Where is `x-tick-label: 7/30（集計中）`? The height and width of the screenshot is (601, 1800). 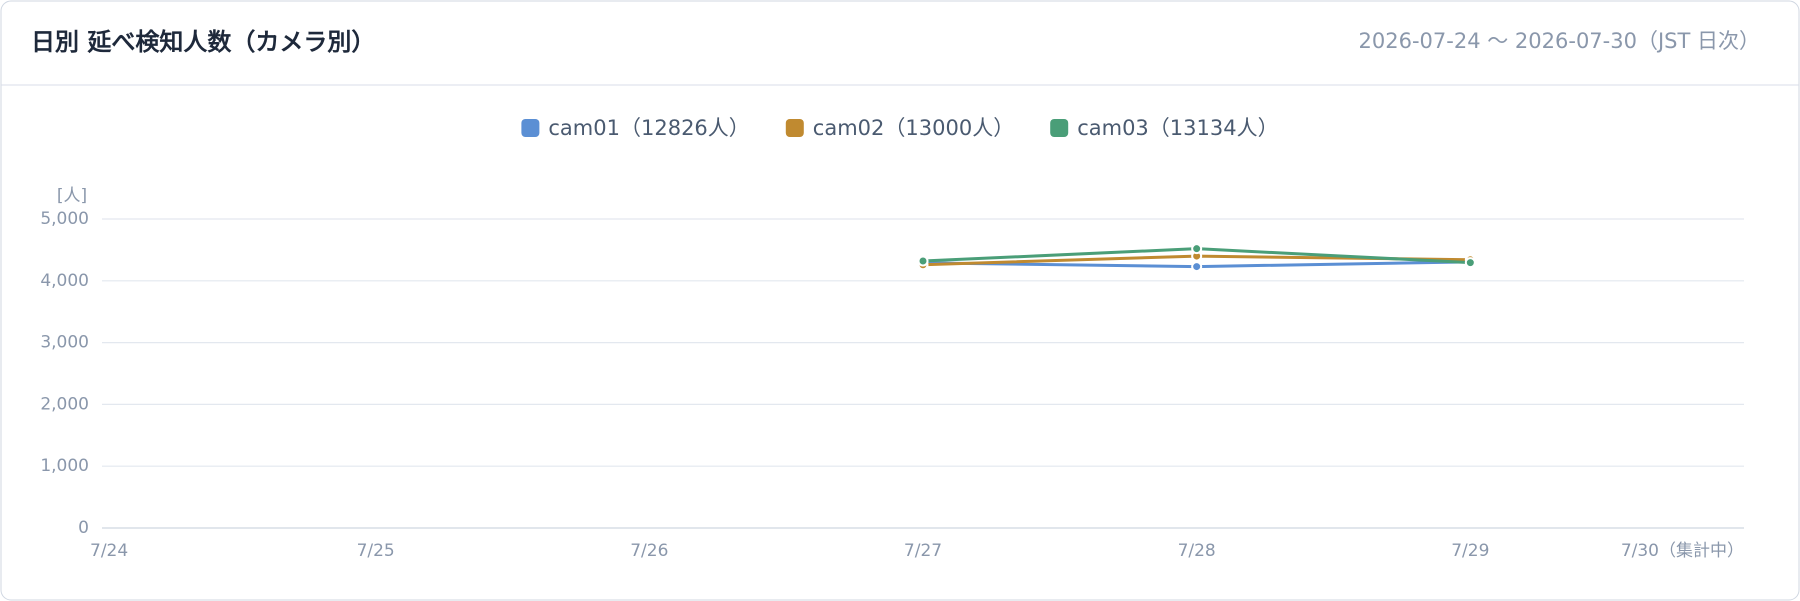
x-tick-label: 7/30（集計中） is located at coordinates (1682, 551).